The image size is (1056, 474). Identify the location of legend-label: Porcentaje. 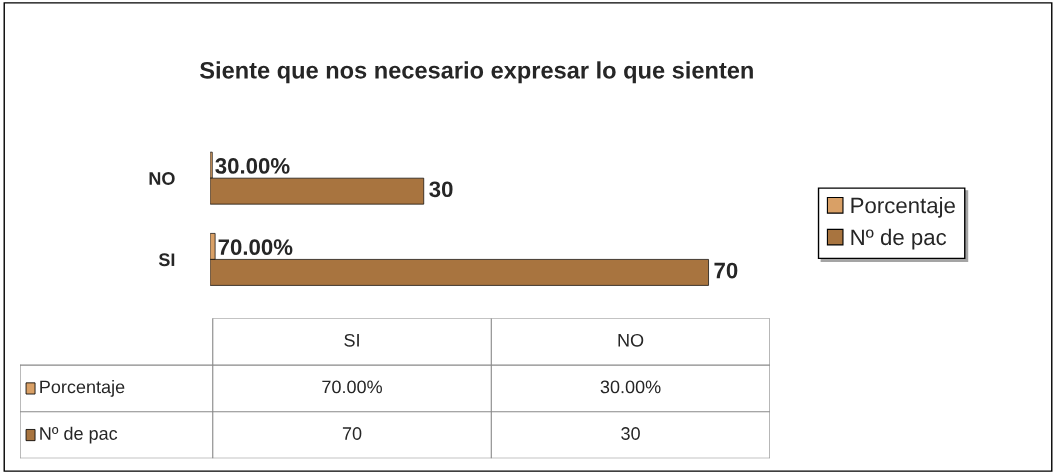
(82, 388).